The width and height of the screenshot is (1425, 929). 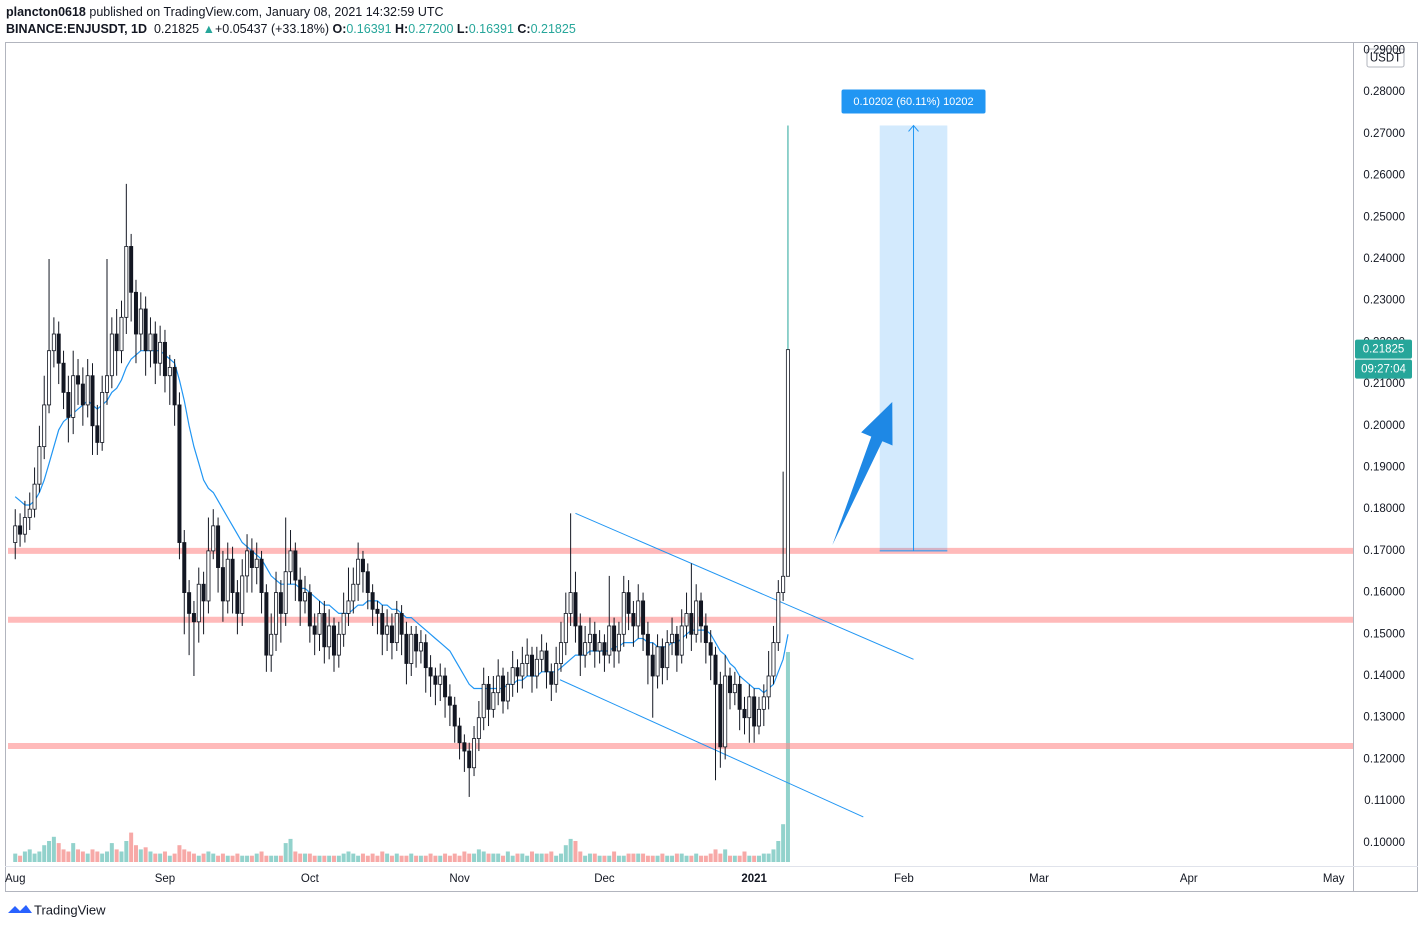 I want to click on x-tick-label: Sep, so click(x=165, y=879).